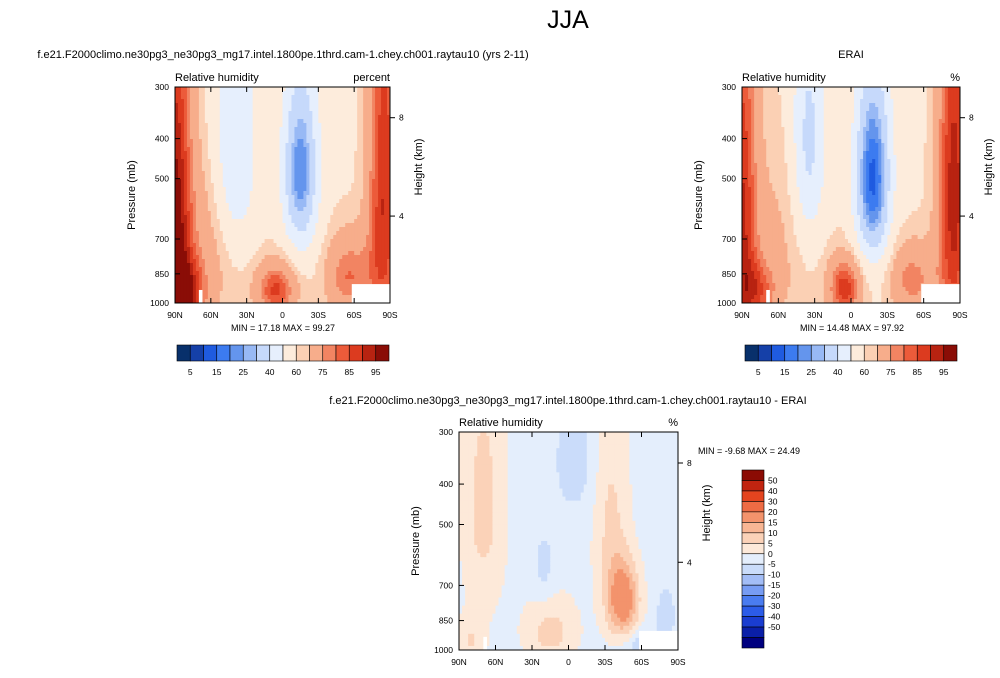 Image resolution: width=1000 pixels, height=678 pixels. I want to click on x-tick-label: 60S, so click(354, 315).